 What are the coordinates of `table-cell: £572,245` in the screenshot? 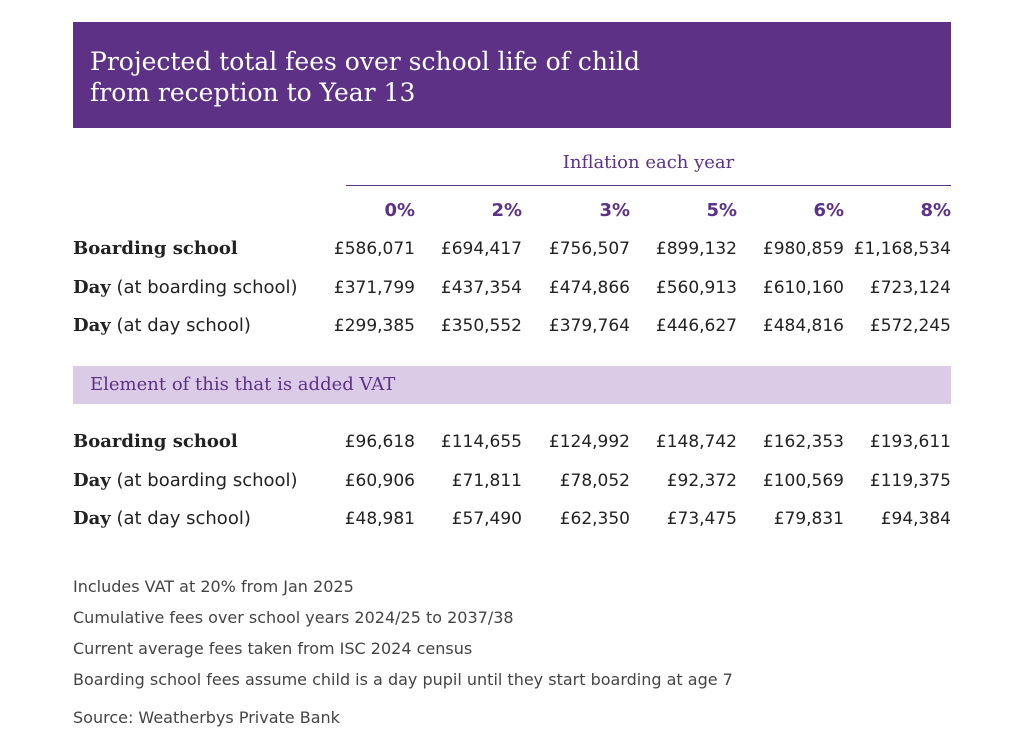 It's located at (910, 326).